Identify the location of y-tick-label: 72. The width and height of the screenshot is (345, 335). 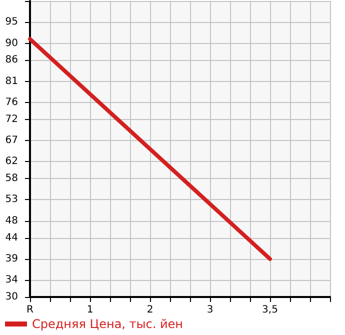
(11, 119).